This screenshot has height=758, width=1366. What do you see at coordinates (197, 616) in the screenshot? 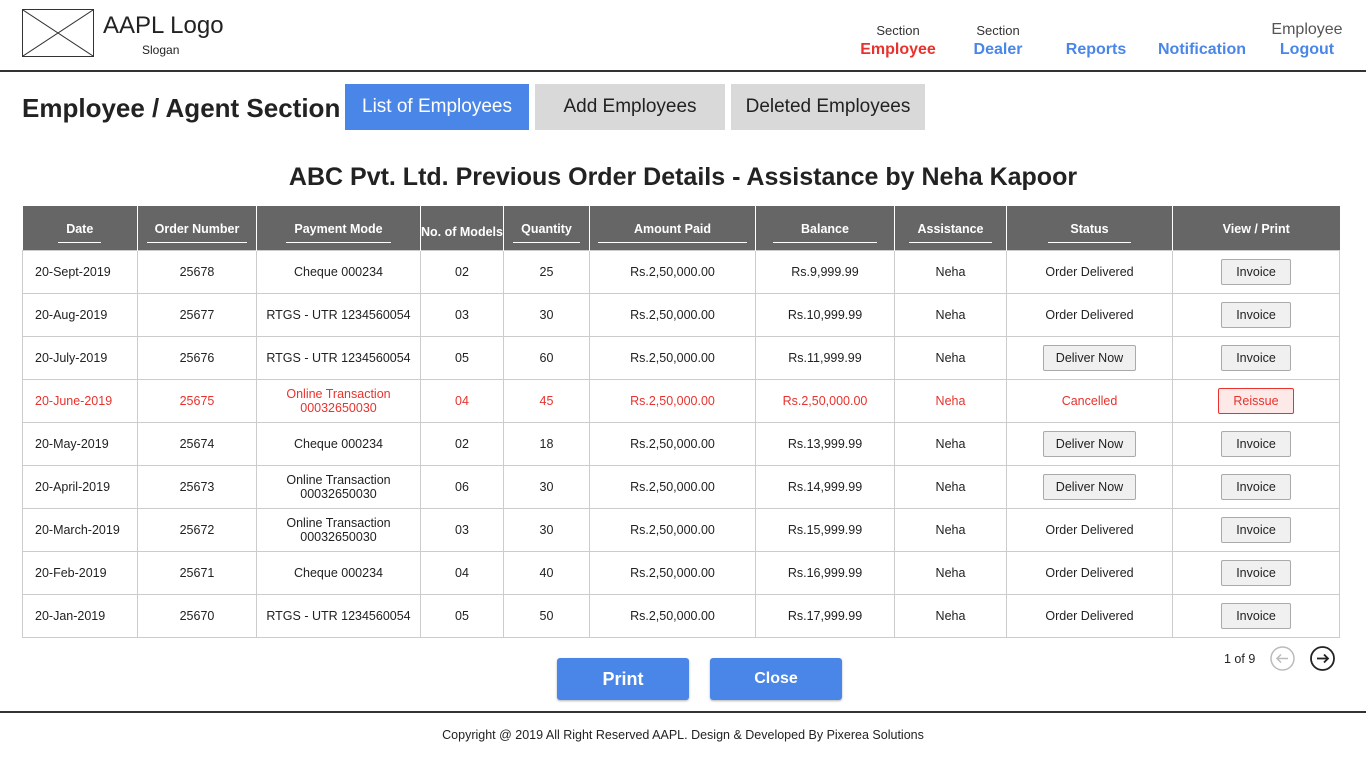
I see `order-number-cell: 25670` at bounding box center [197, 616].